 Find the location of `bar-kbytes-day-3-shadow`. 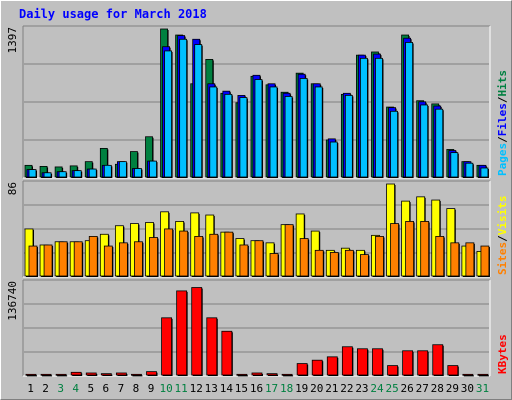

bar-kbytes-day-3-shadow is located at coordinates (62, 376).